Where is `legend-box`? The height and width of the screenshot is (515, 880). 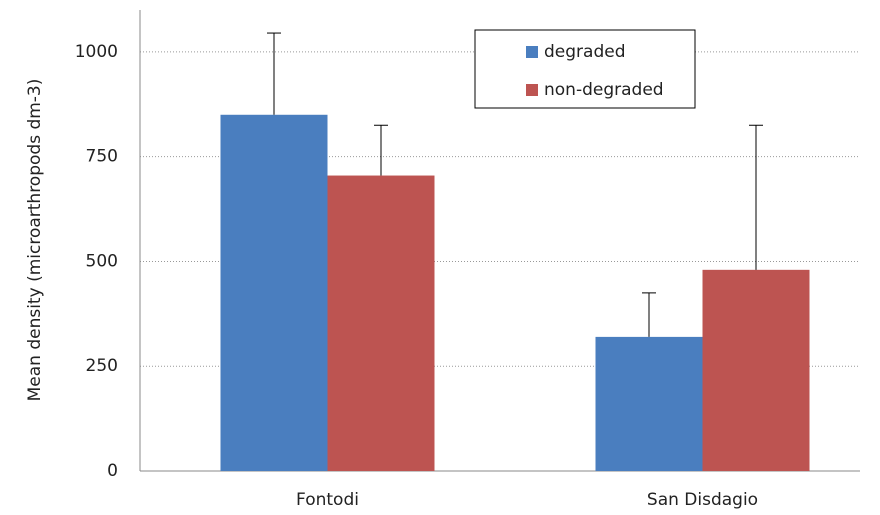 legend-box is located at coordinates (585, 69).